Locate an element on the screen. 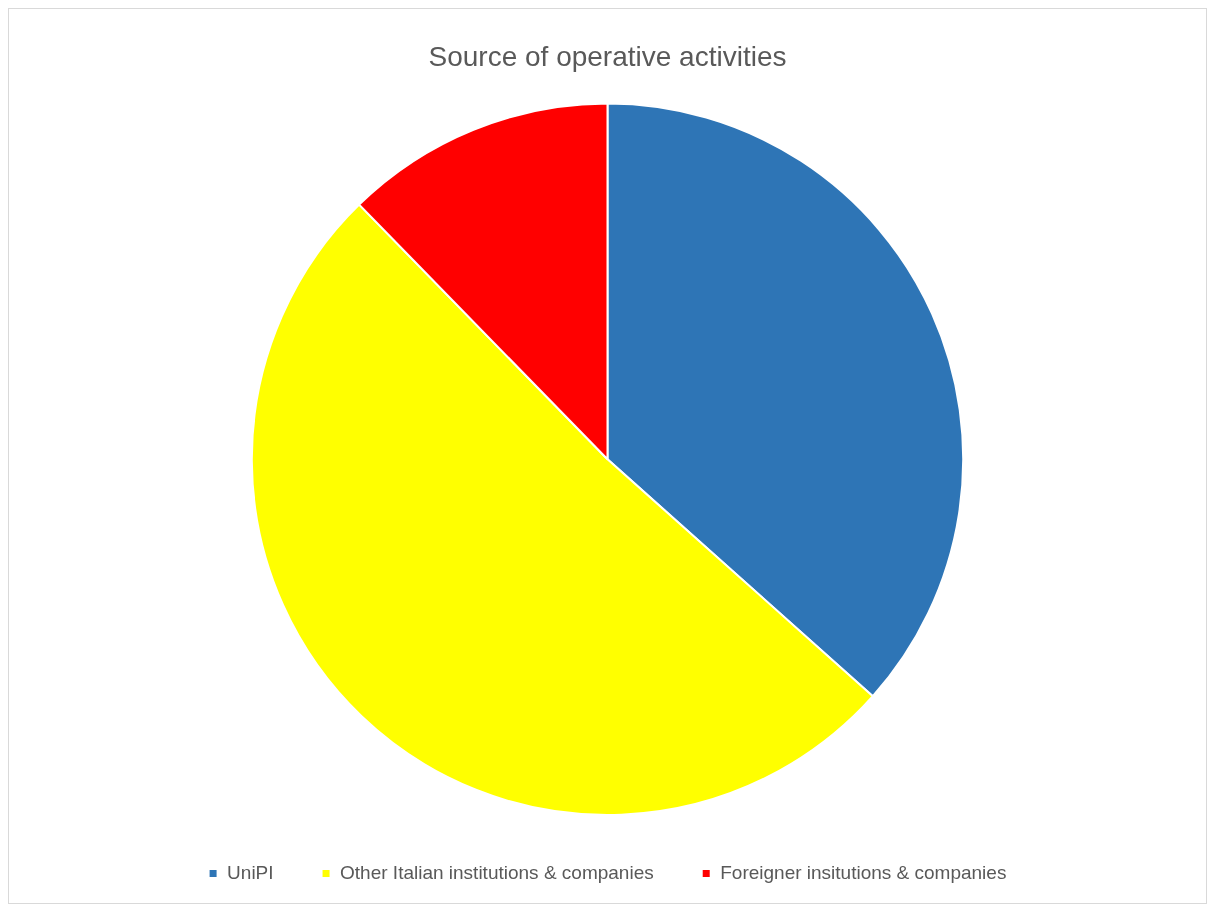 Image resolution: width=1215 pixels, height=912 pixels. legend-label: Other Italian institutions & companies is located at coordinates (497, 872).